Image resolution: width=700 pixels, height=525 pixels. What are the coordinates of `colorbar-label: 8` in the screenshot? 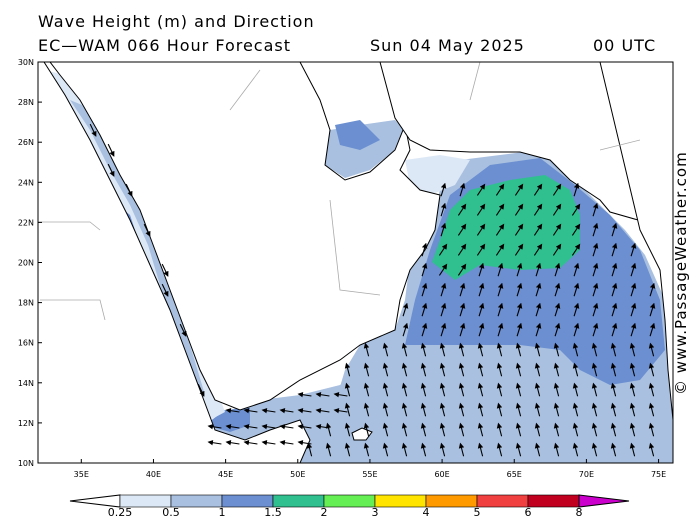 It's located at (579, 512).